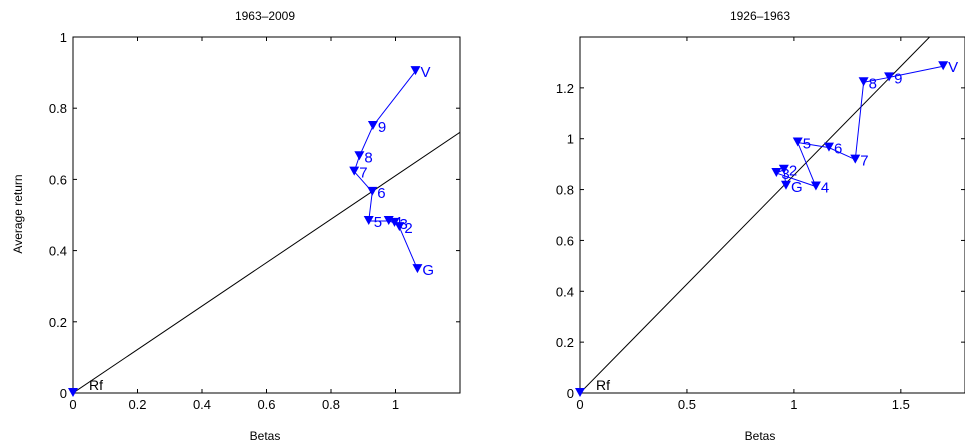 This screenshot has height=446, width=965. What do you see at coordinates (565, 88) in the screenshot?
I see `y-tick-label: 1.2` at bounding box center [565, 88].